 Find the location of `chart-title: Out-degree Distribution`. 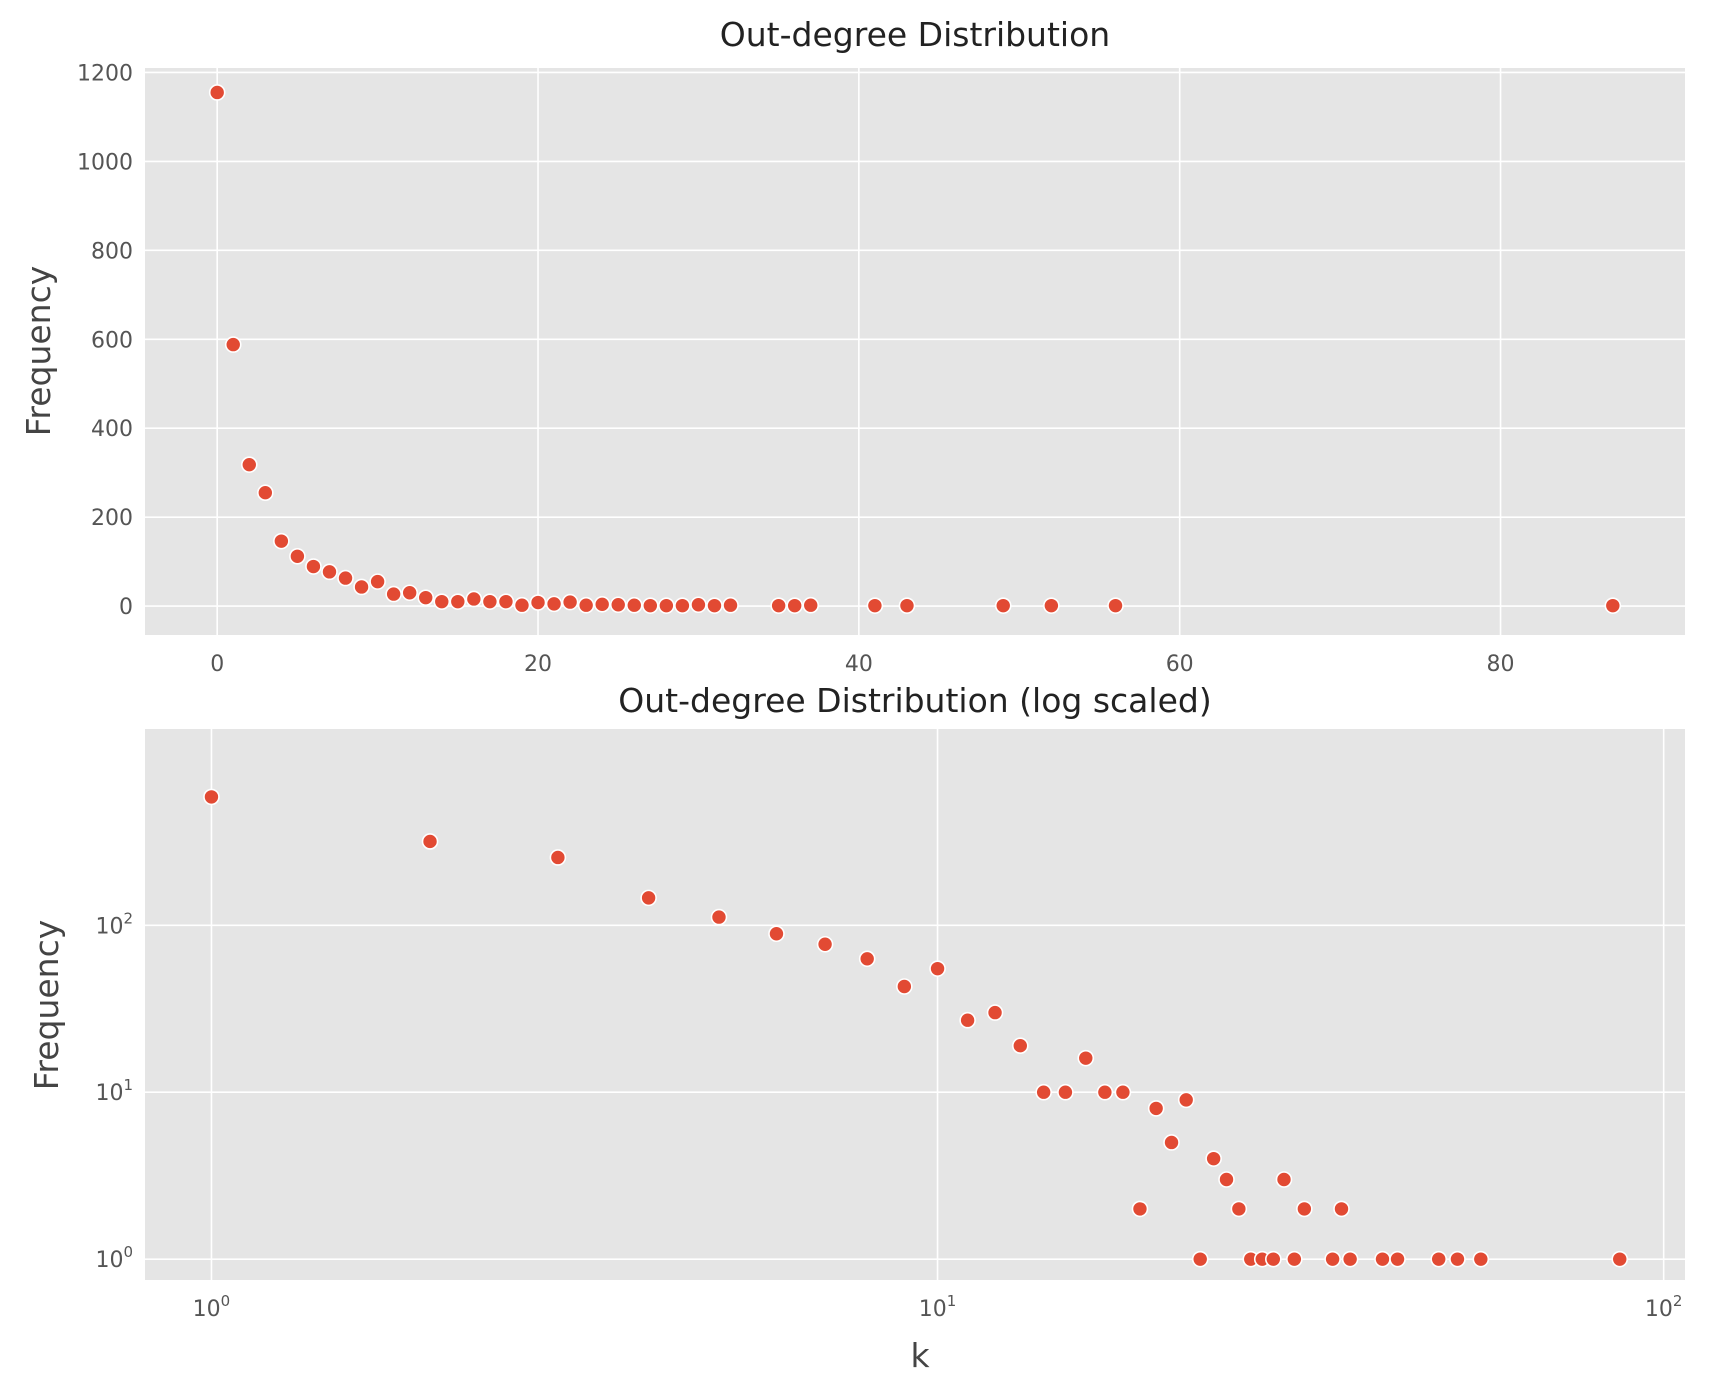

chart-title: Out-degree Distribution is located at coordinates (915, 34).